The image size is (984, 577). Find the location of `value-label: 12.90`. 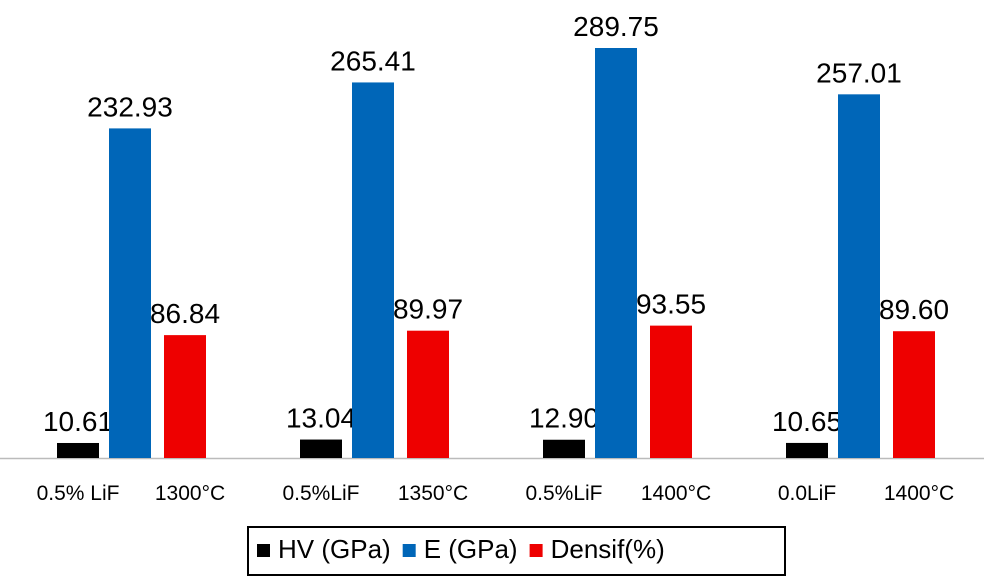

value-label: 12.90 is located at coordinates (564, 418).